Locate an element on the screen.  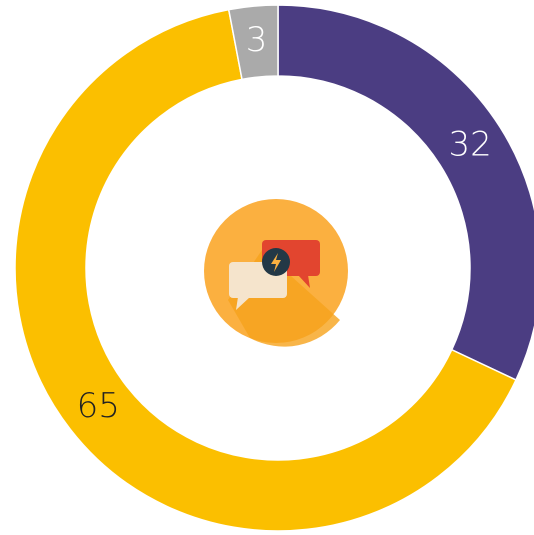
donut-slice is located at coordinates (253, 42).